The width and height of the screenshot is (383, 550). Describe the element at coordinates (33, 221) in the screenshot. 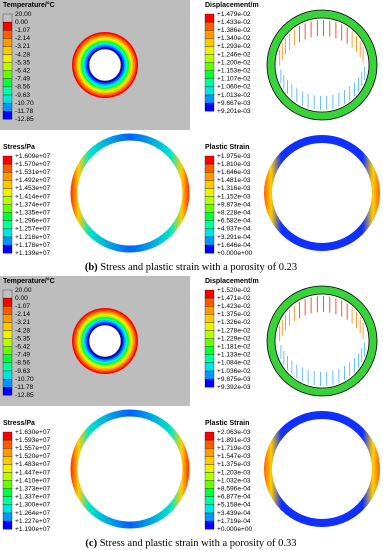

I see `legend-label: +1.296e+07` at that location.